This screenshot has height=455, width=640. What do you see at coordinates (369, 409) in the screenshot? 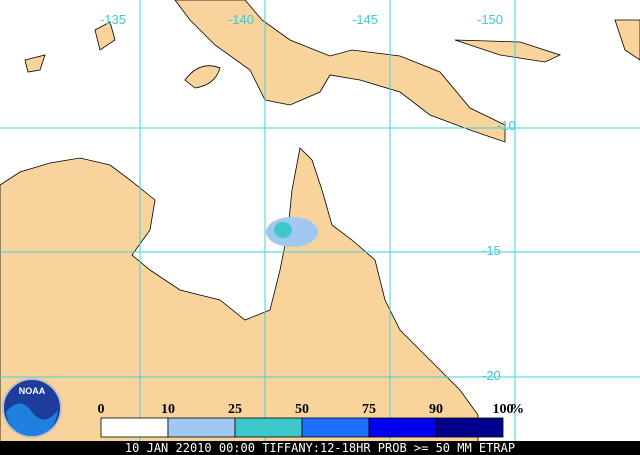
I see `legend-label: 75` at bounding box center [369, 409].